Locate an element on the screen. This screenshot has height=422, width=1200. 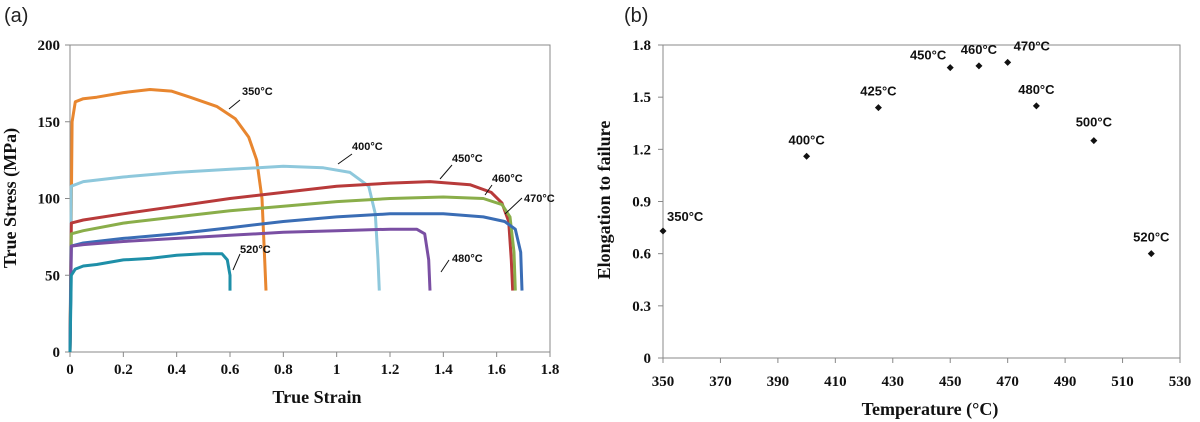
x-tick-label-a: 1.6 is located at coordinates (496, 370).